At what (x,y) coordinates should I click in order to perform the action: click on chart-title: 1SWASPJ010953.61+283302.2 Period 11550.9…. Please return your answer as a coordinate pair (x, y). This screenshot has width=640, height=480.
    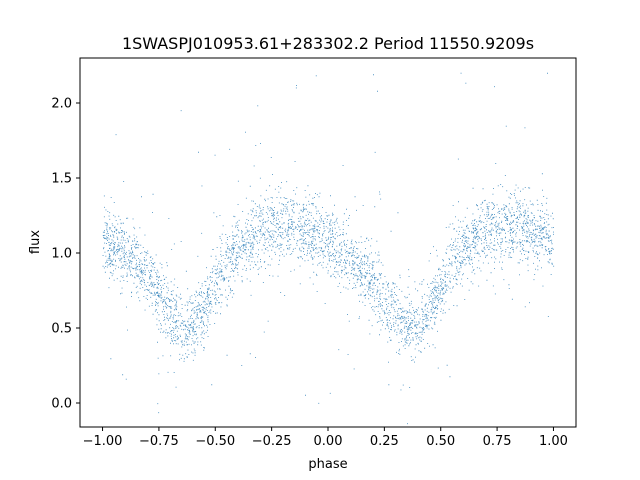
    Looking at the image, I should click on (328, 43).